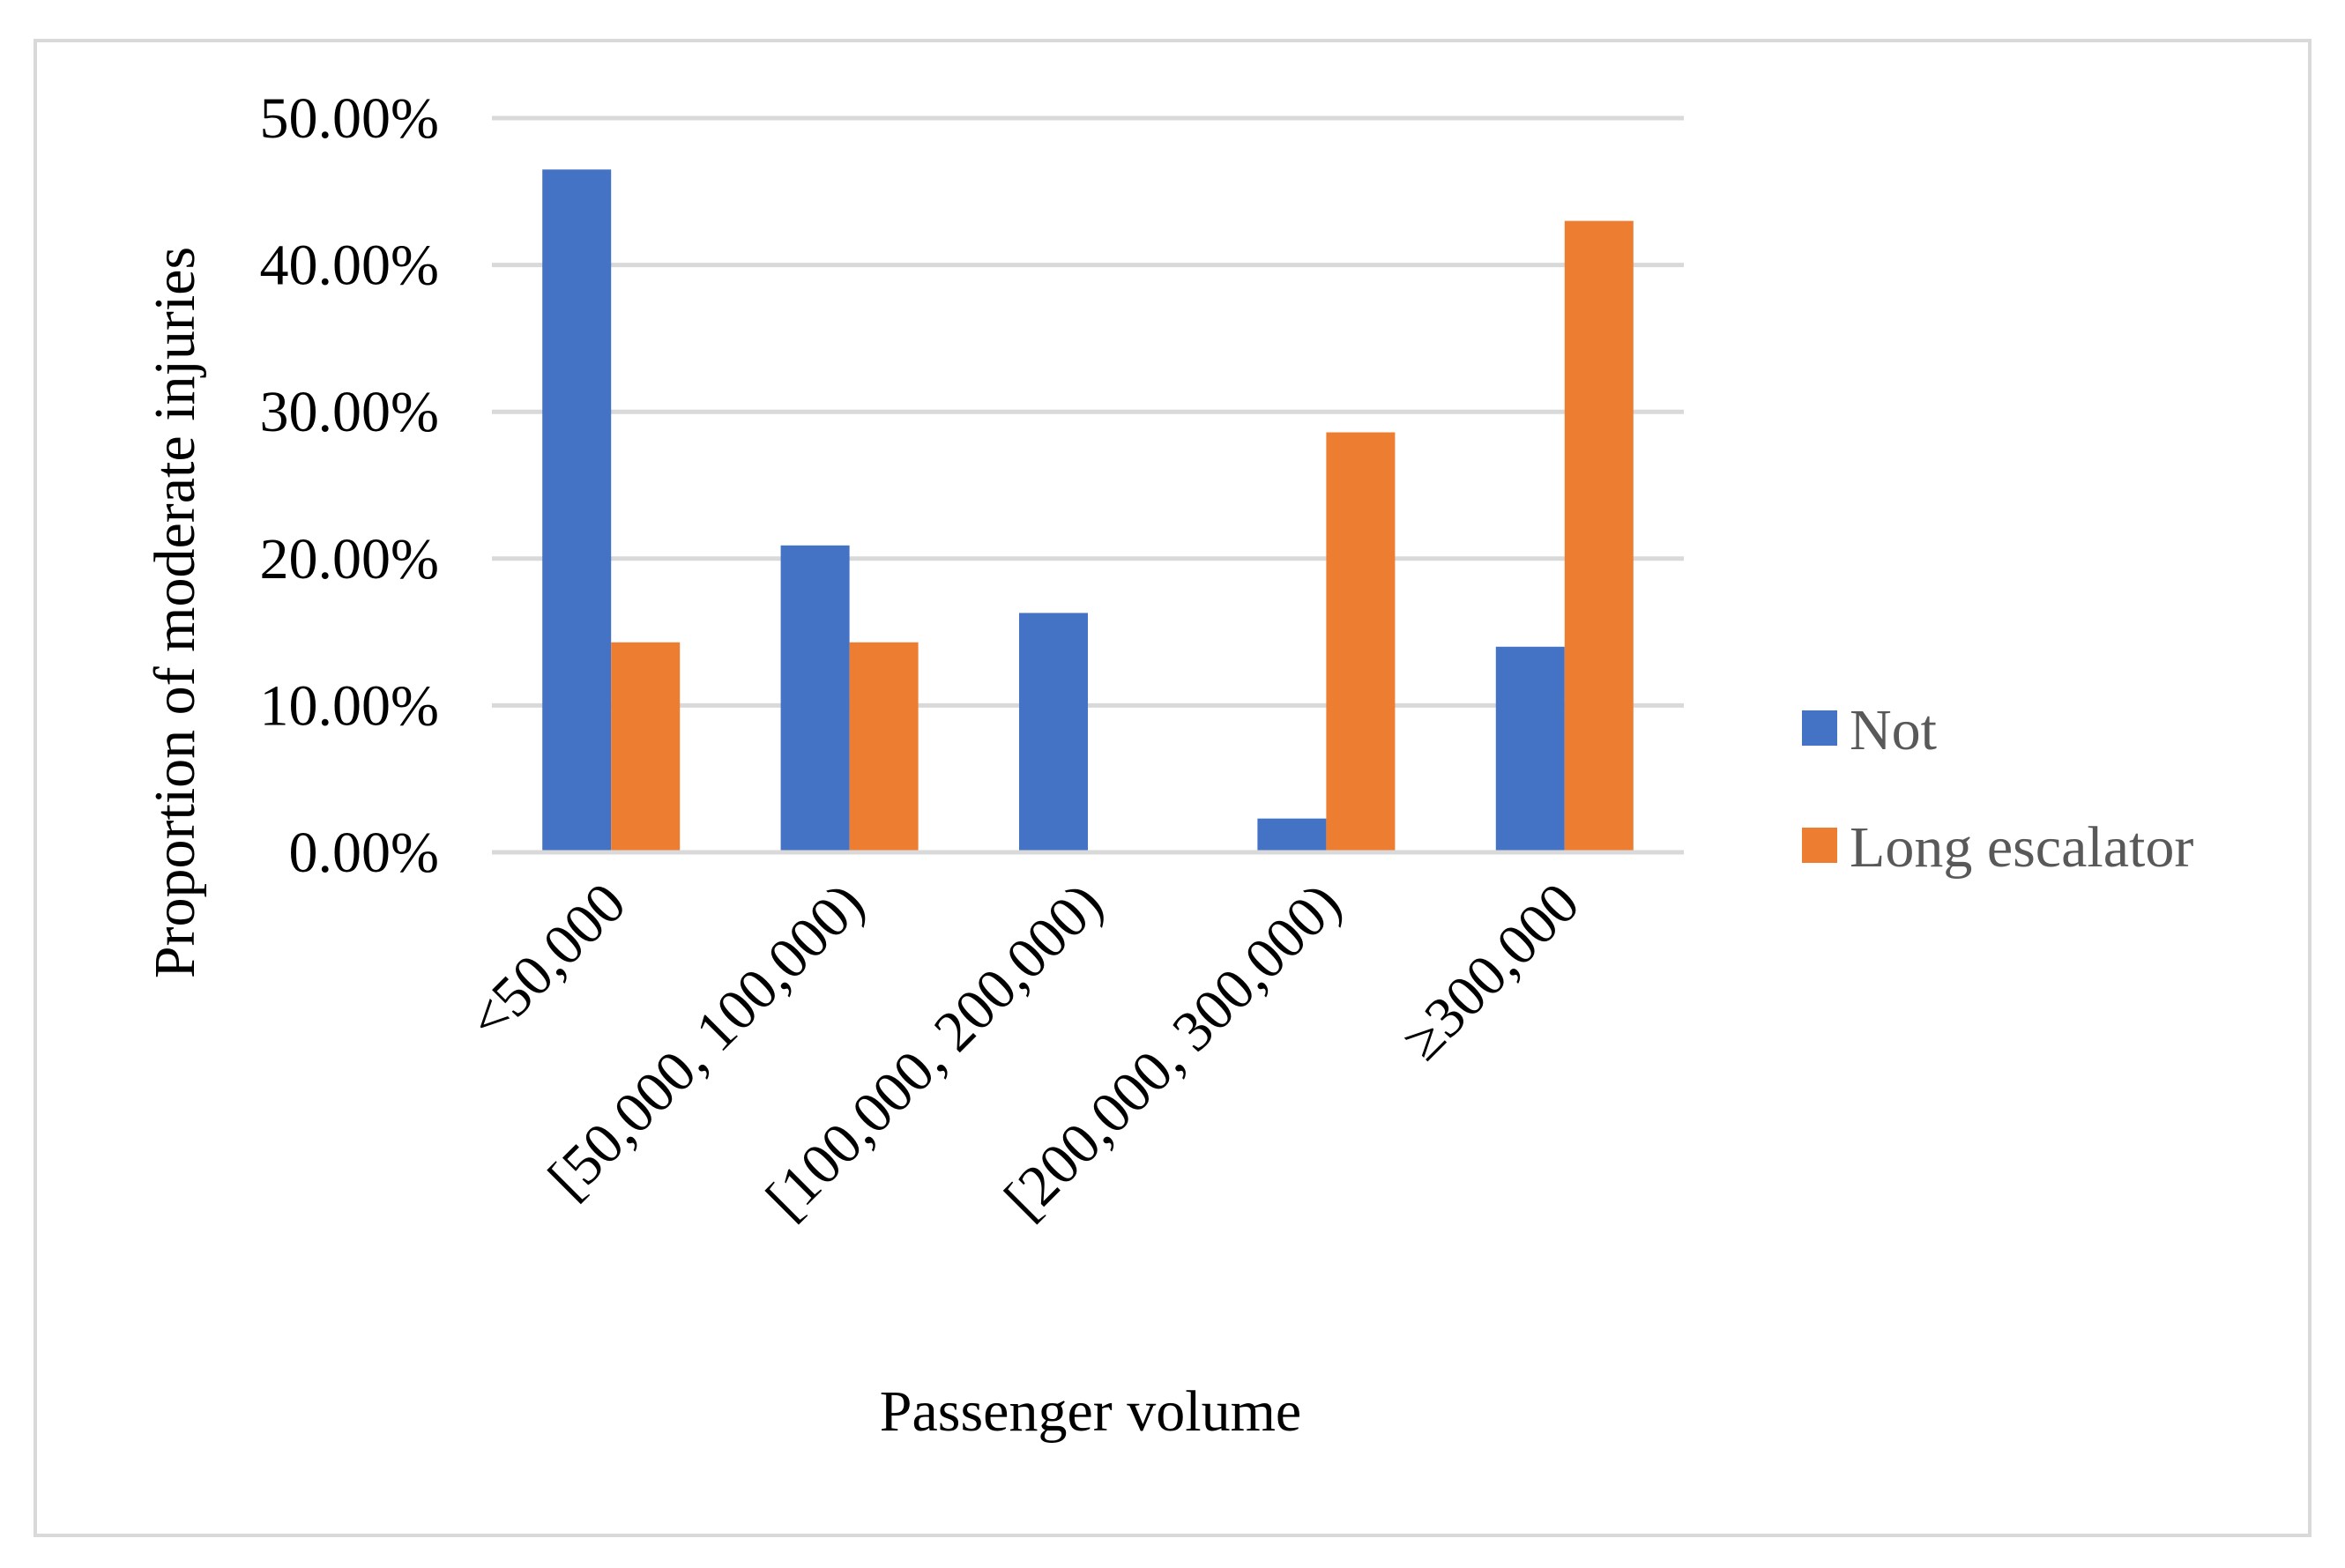  What do you see at coordinates (1490, 972) in the screenshot?
I see `x-tick-label: ≥300,000` at bounding box center [1490, 972].